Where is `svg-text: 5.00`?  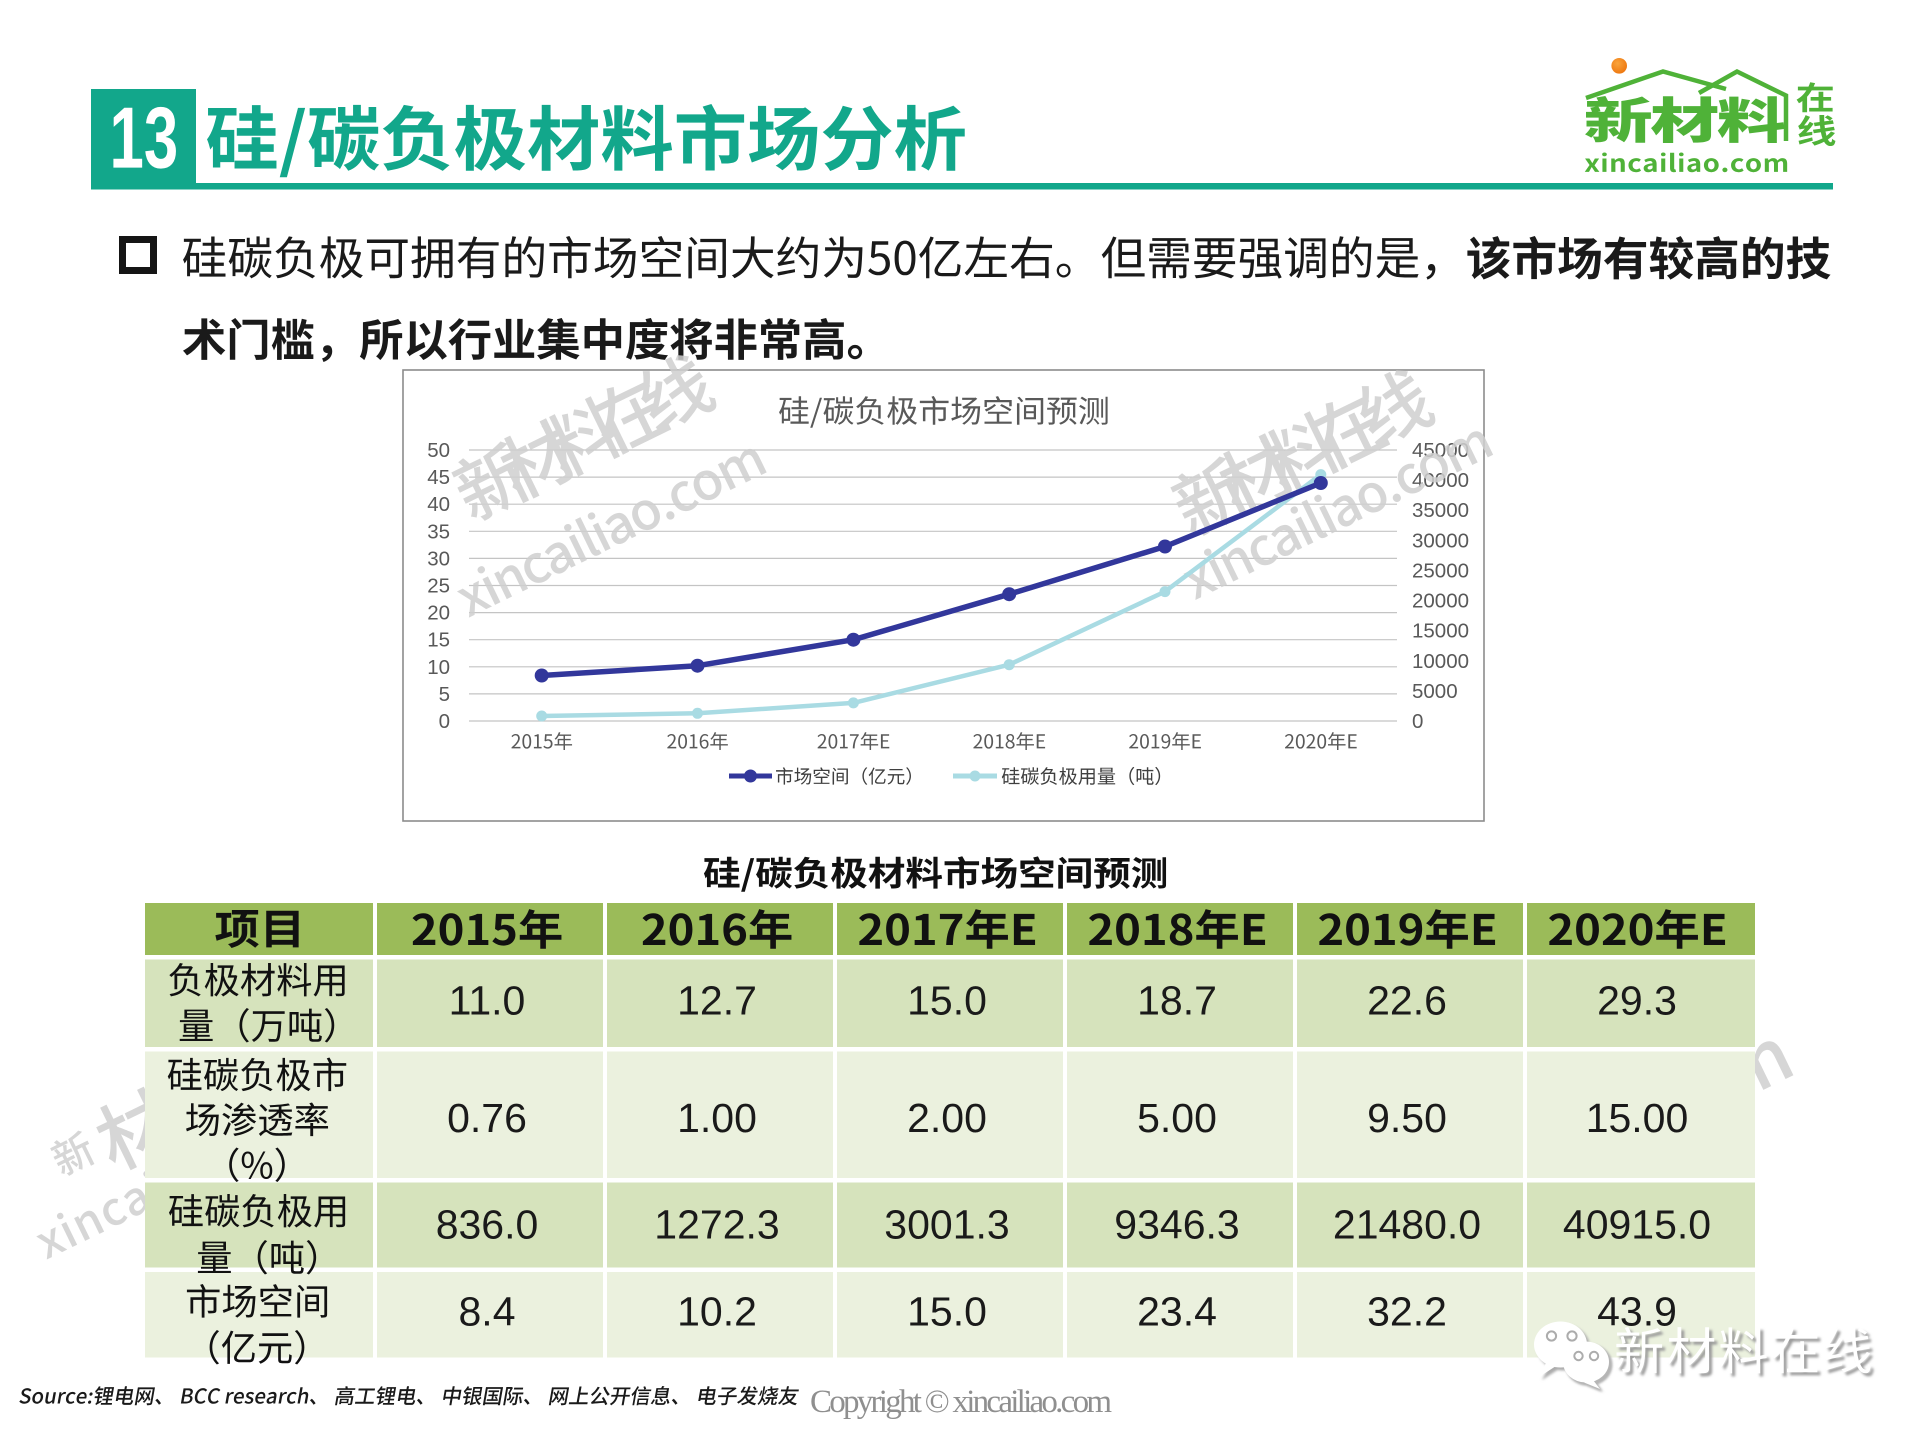 svg-text: 5.00 is located at coordinates (1177, 1118).